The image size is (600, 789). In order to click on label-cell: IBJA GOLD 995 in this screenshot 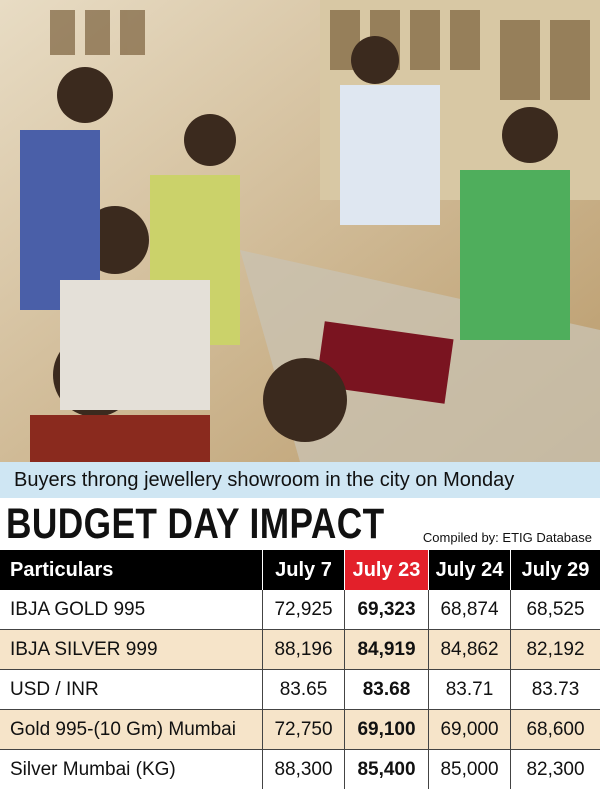, I will do `click(78, 609)`.